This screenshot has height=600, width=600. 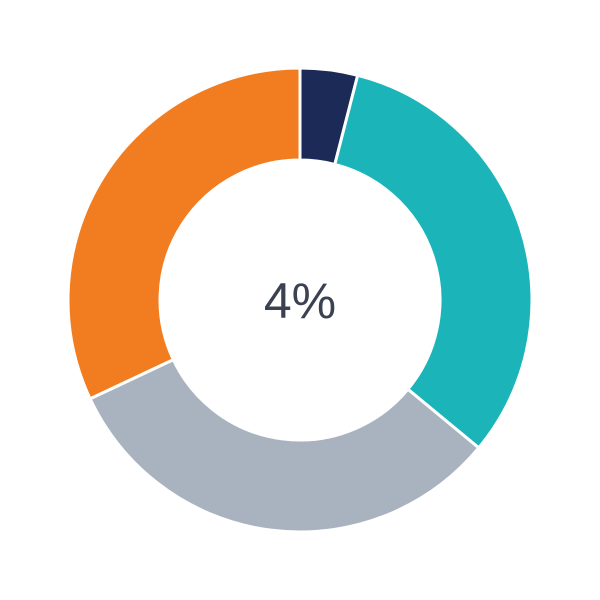 I want to click on center-label: 4%, so click(x=300, y=301).